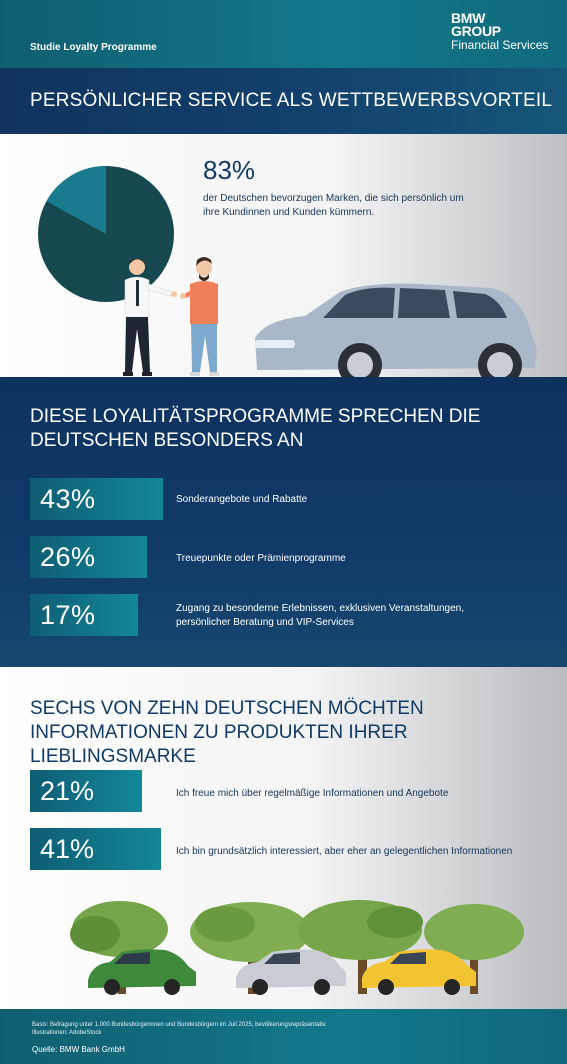 The width and height of the screenshot is (567, 1064). Describe the element at coordinates (261, 558) in the screenshot. I see `loyalty-bar-2-label: Treuepunkte oder Prämienprogramme` at that location.